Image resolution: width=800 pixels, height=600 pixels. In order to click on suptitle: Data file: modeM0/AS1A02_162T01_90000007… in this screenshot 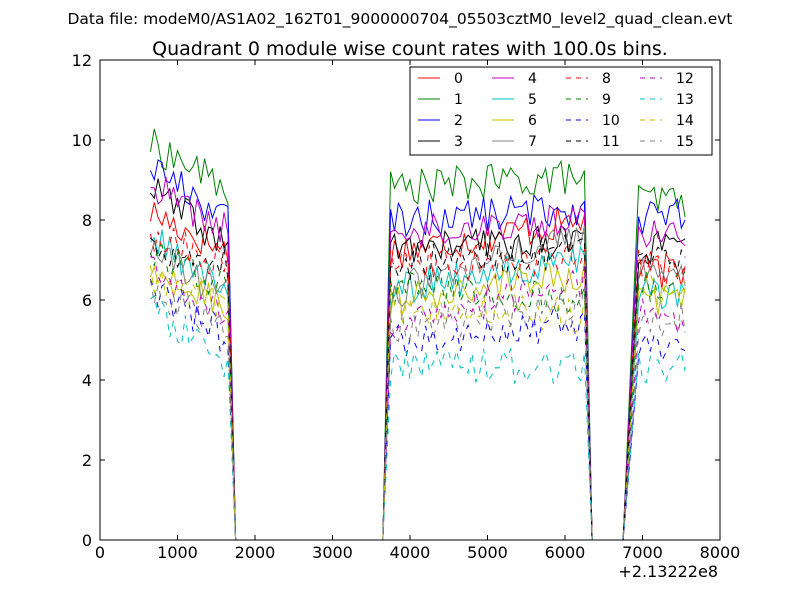, I will do `click(399, 19)`.